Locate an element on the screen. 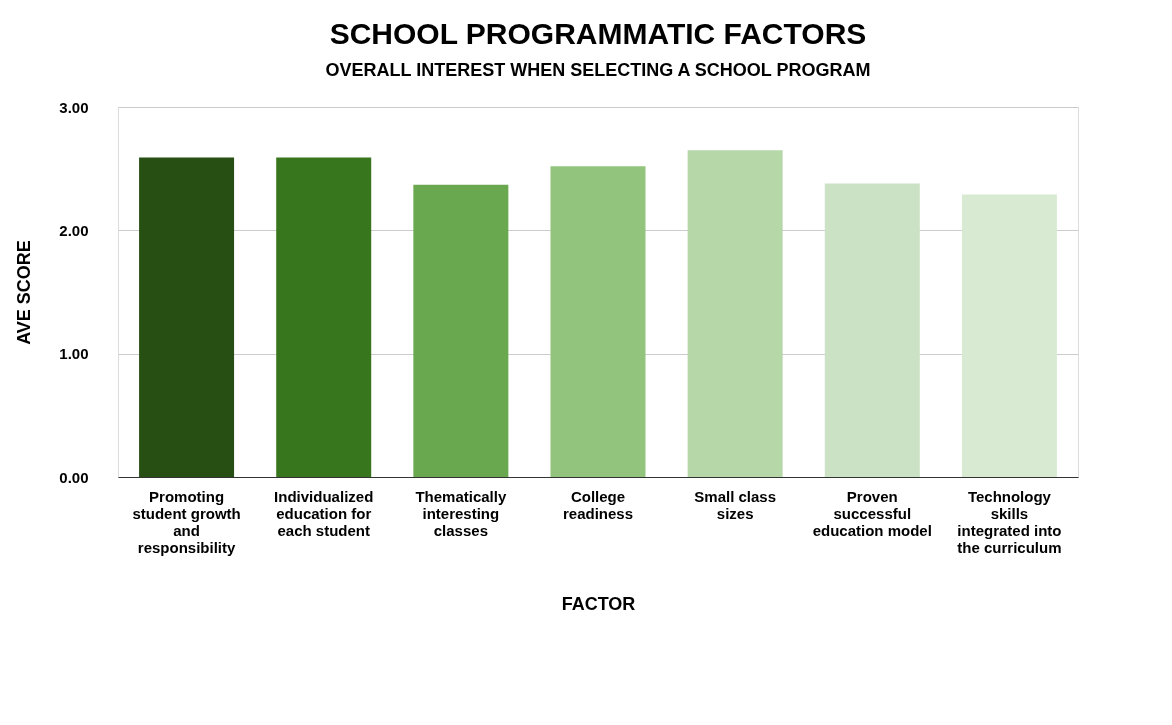  y-tick-label: 3.00 is located at coordinates (74, 107).